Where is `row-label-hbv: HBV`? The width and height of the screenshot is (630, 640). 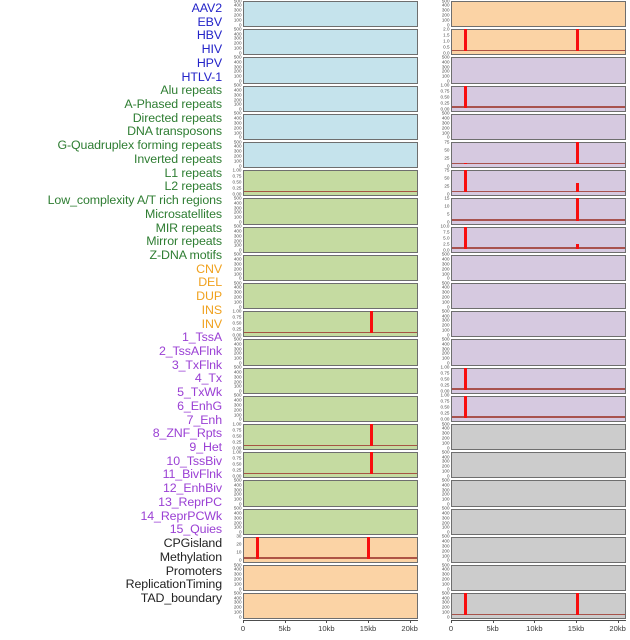
row-label-hbv: HBV is located at coordinates (209, 35).